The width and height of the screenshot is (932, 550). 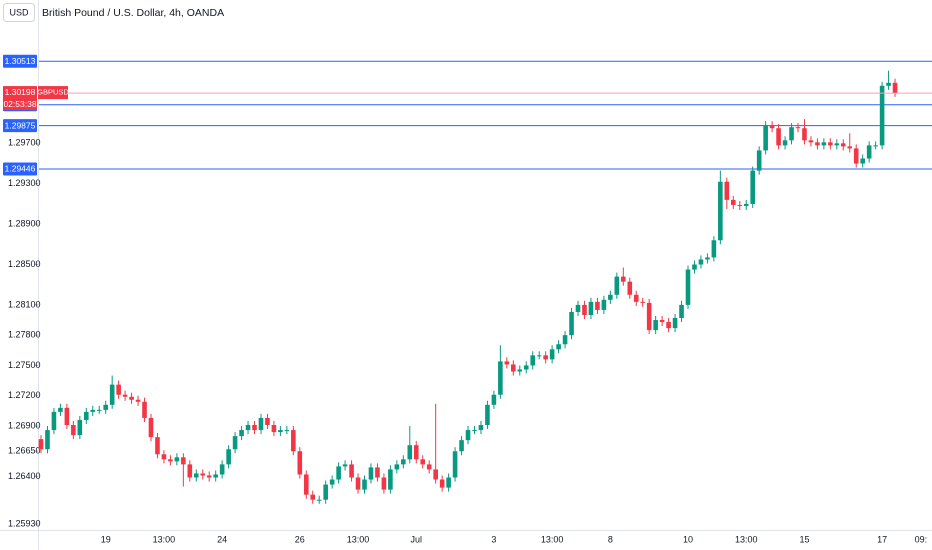 I want to click on currency-button, so click(x=19, y=12).